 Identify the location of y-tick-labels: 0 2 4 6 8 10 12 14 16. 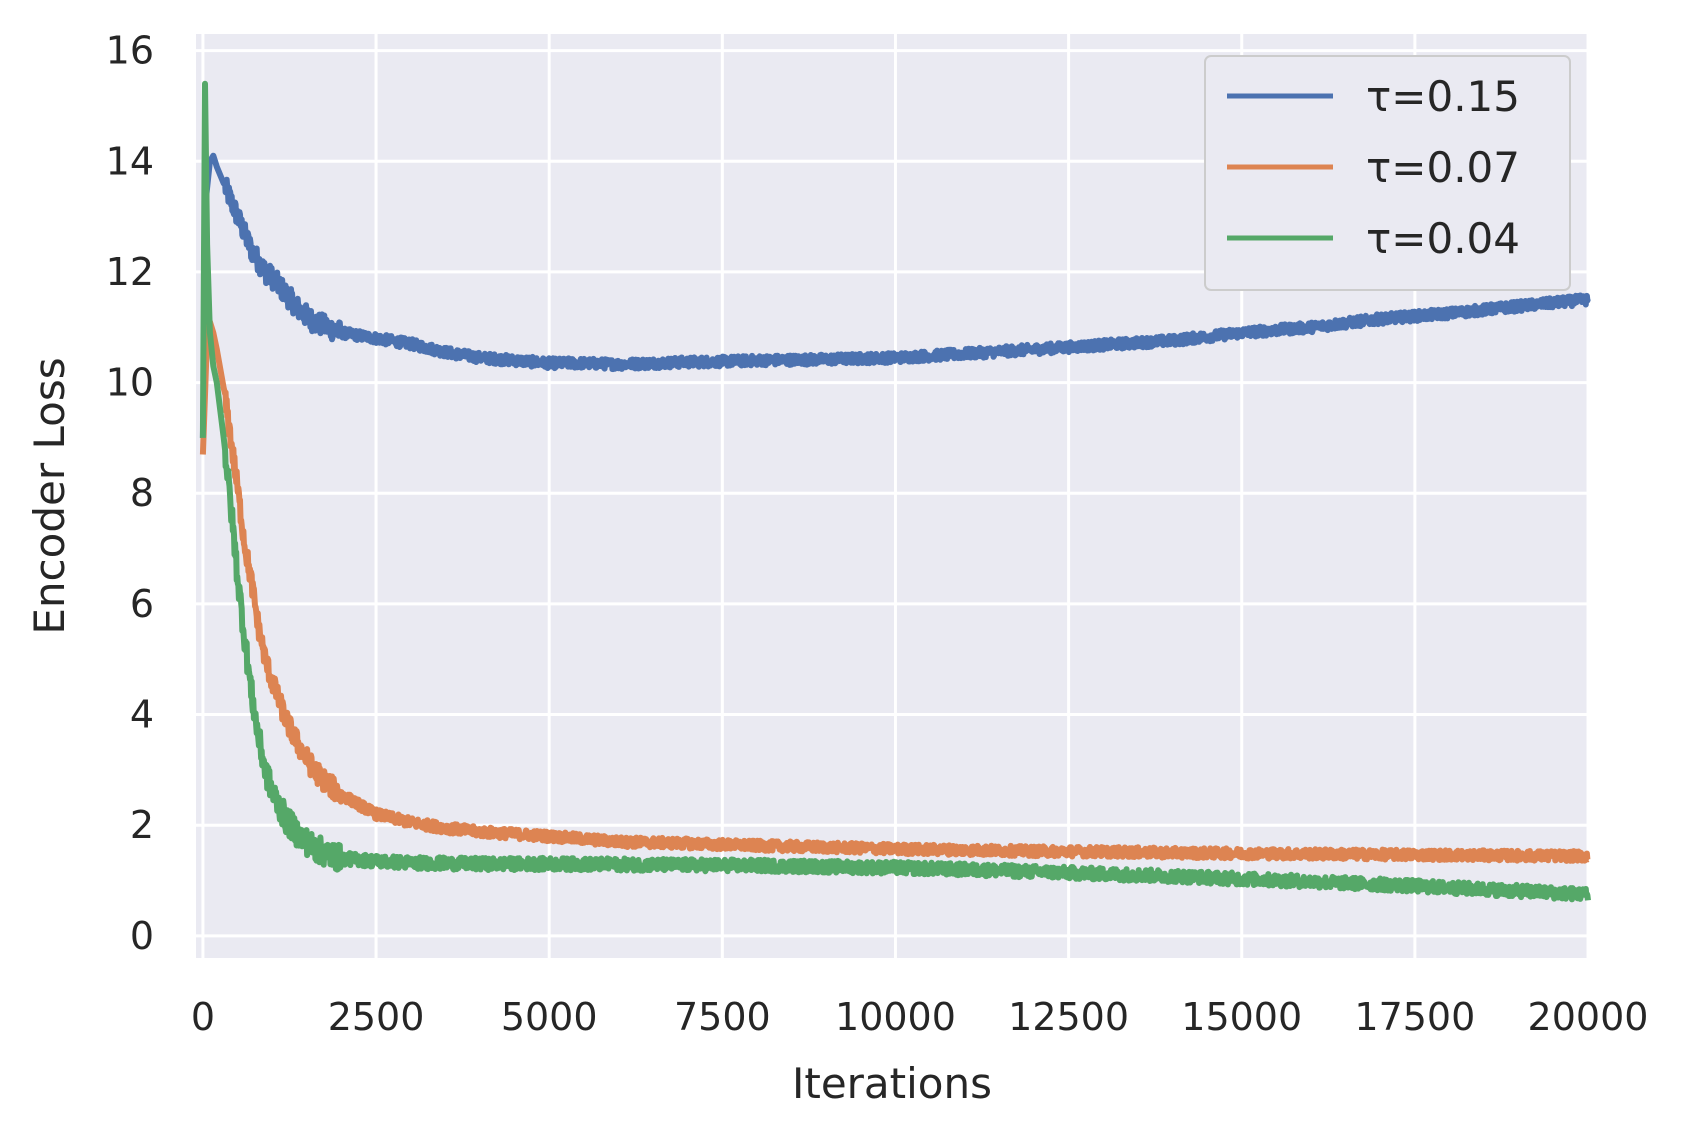
(130, 493).